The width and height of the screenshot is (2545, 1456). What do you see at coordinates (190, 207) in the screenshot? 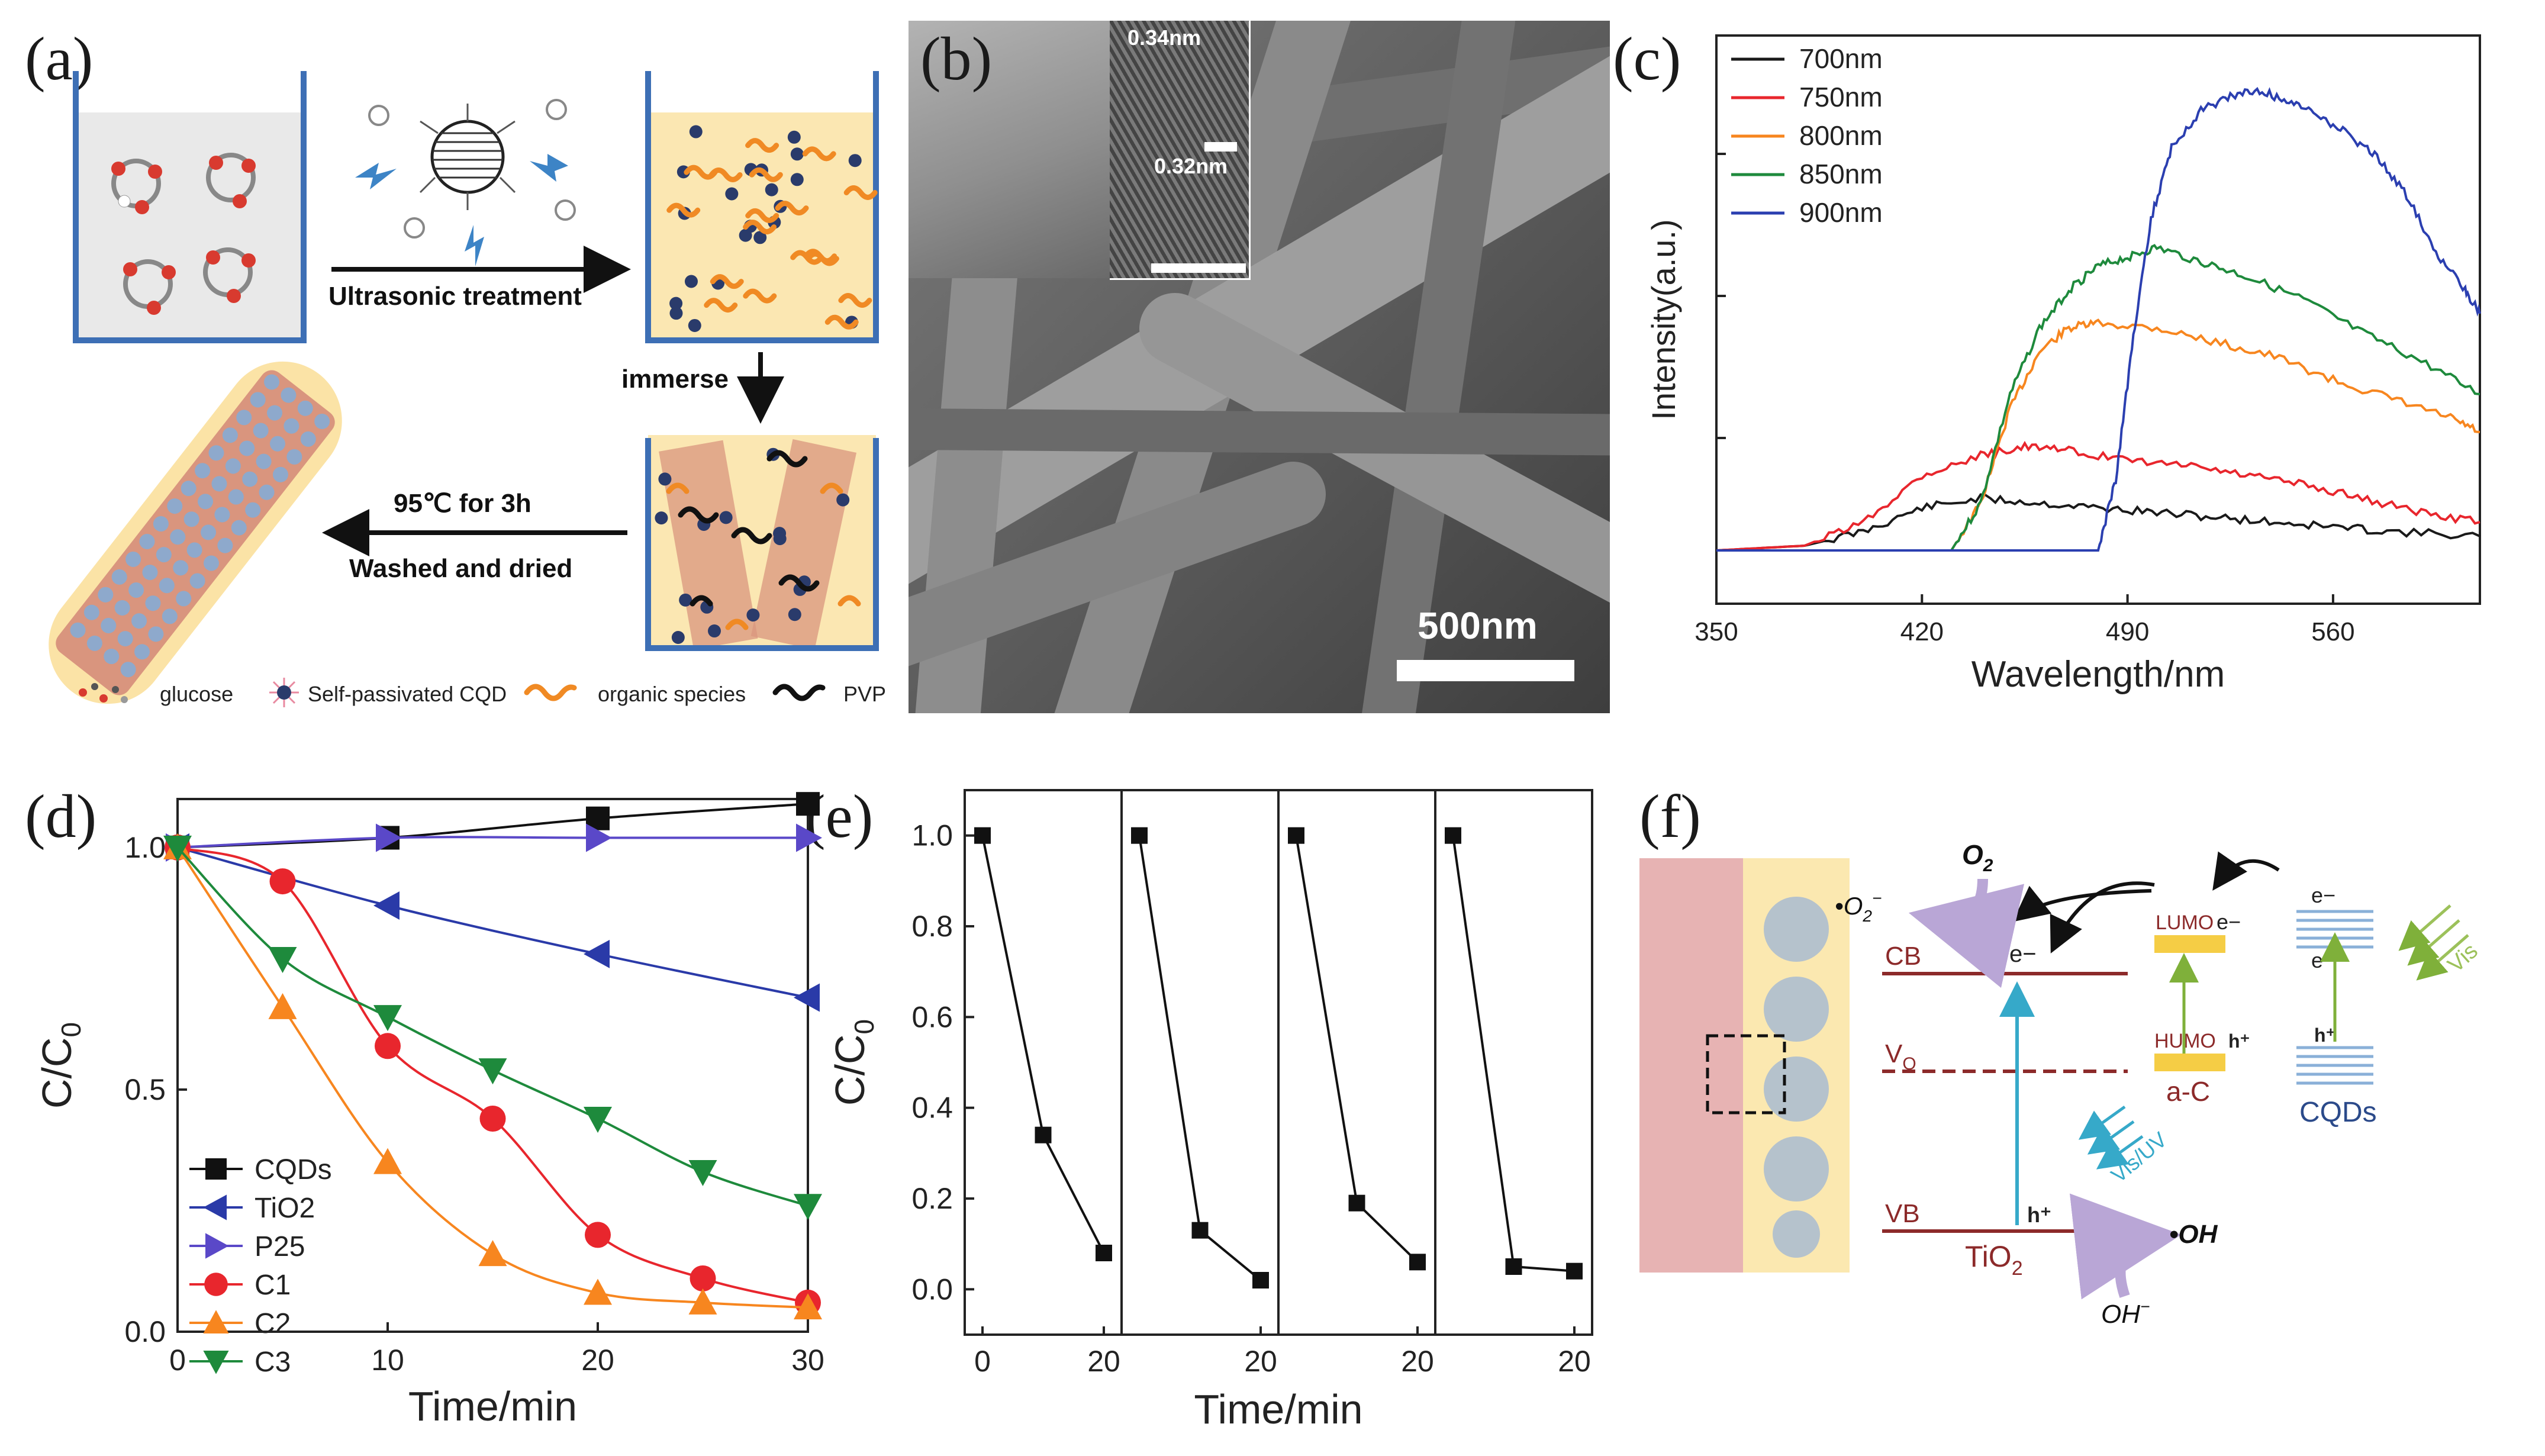
I see `beaker-glucose` at bounding box center [190, 207].